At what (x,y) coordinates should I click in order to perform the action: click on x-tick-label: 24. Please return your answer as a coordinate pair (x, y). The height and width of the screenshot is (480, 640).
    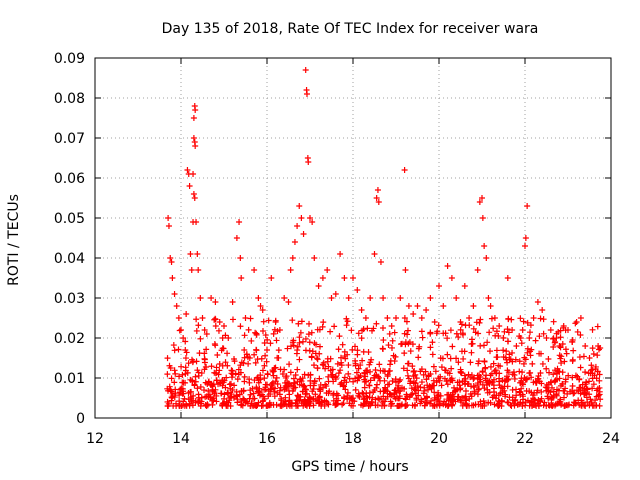
    Looking at the image, I should click on (611, 439).